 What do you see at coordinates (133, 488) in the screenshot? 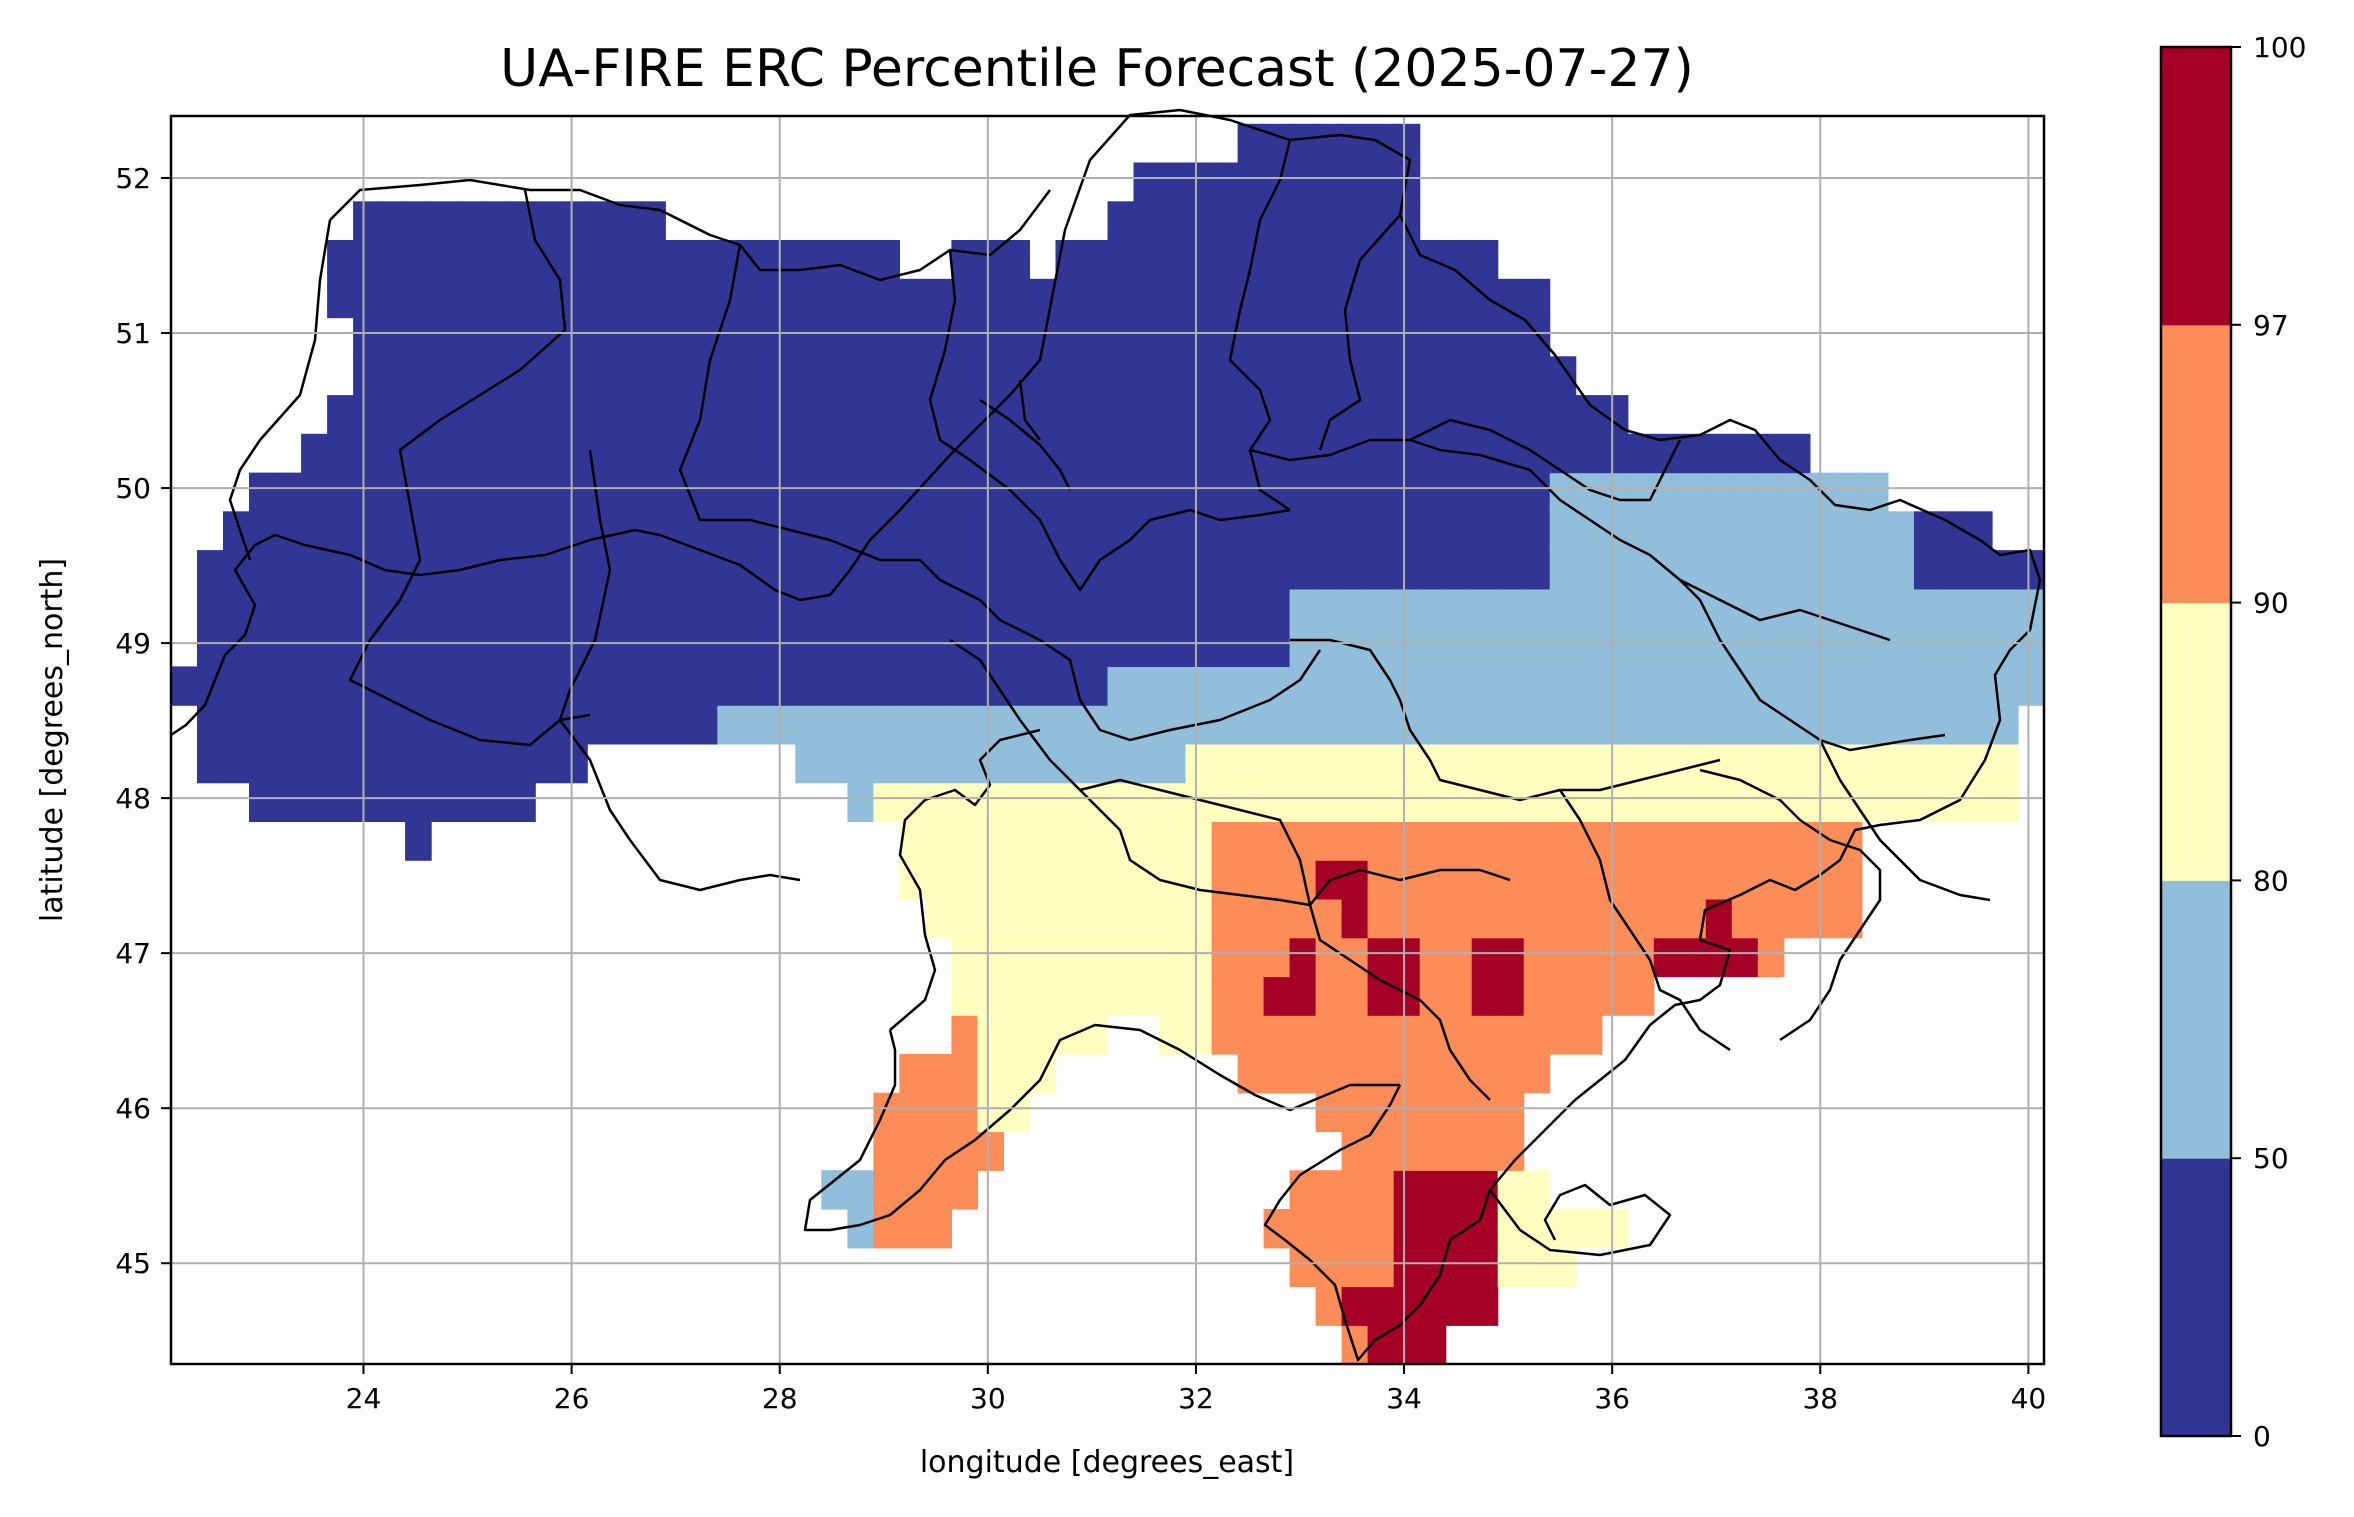
I see `y-tick-label: 50` at bounding box center [133, 488].